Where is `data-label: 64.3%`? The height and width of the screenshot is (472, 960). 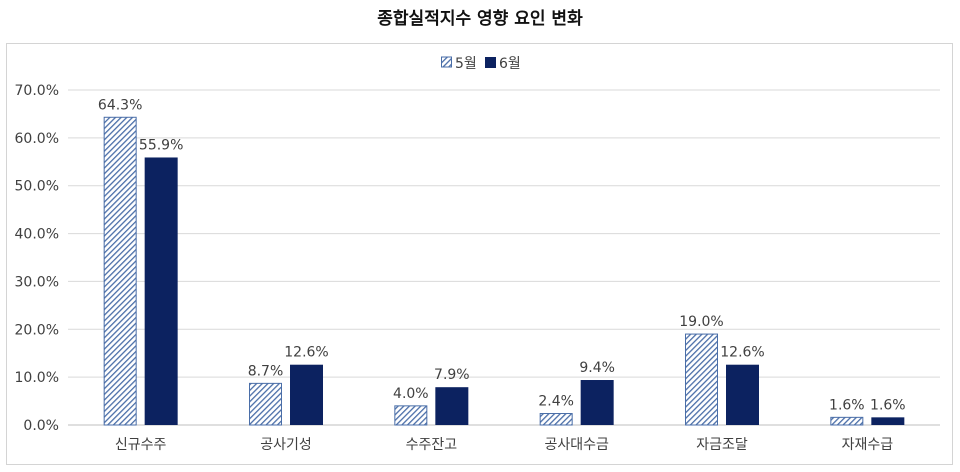 data-label: 64.3% is located at coordinates (120, 105).